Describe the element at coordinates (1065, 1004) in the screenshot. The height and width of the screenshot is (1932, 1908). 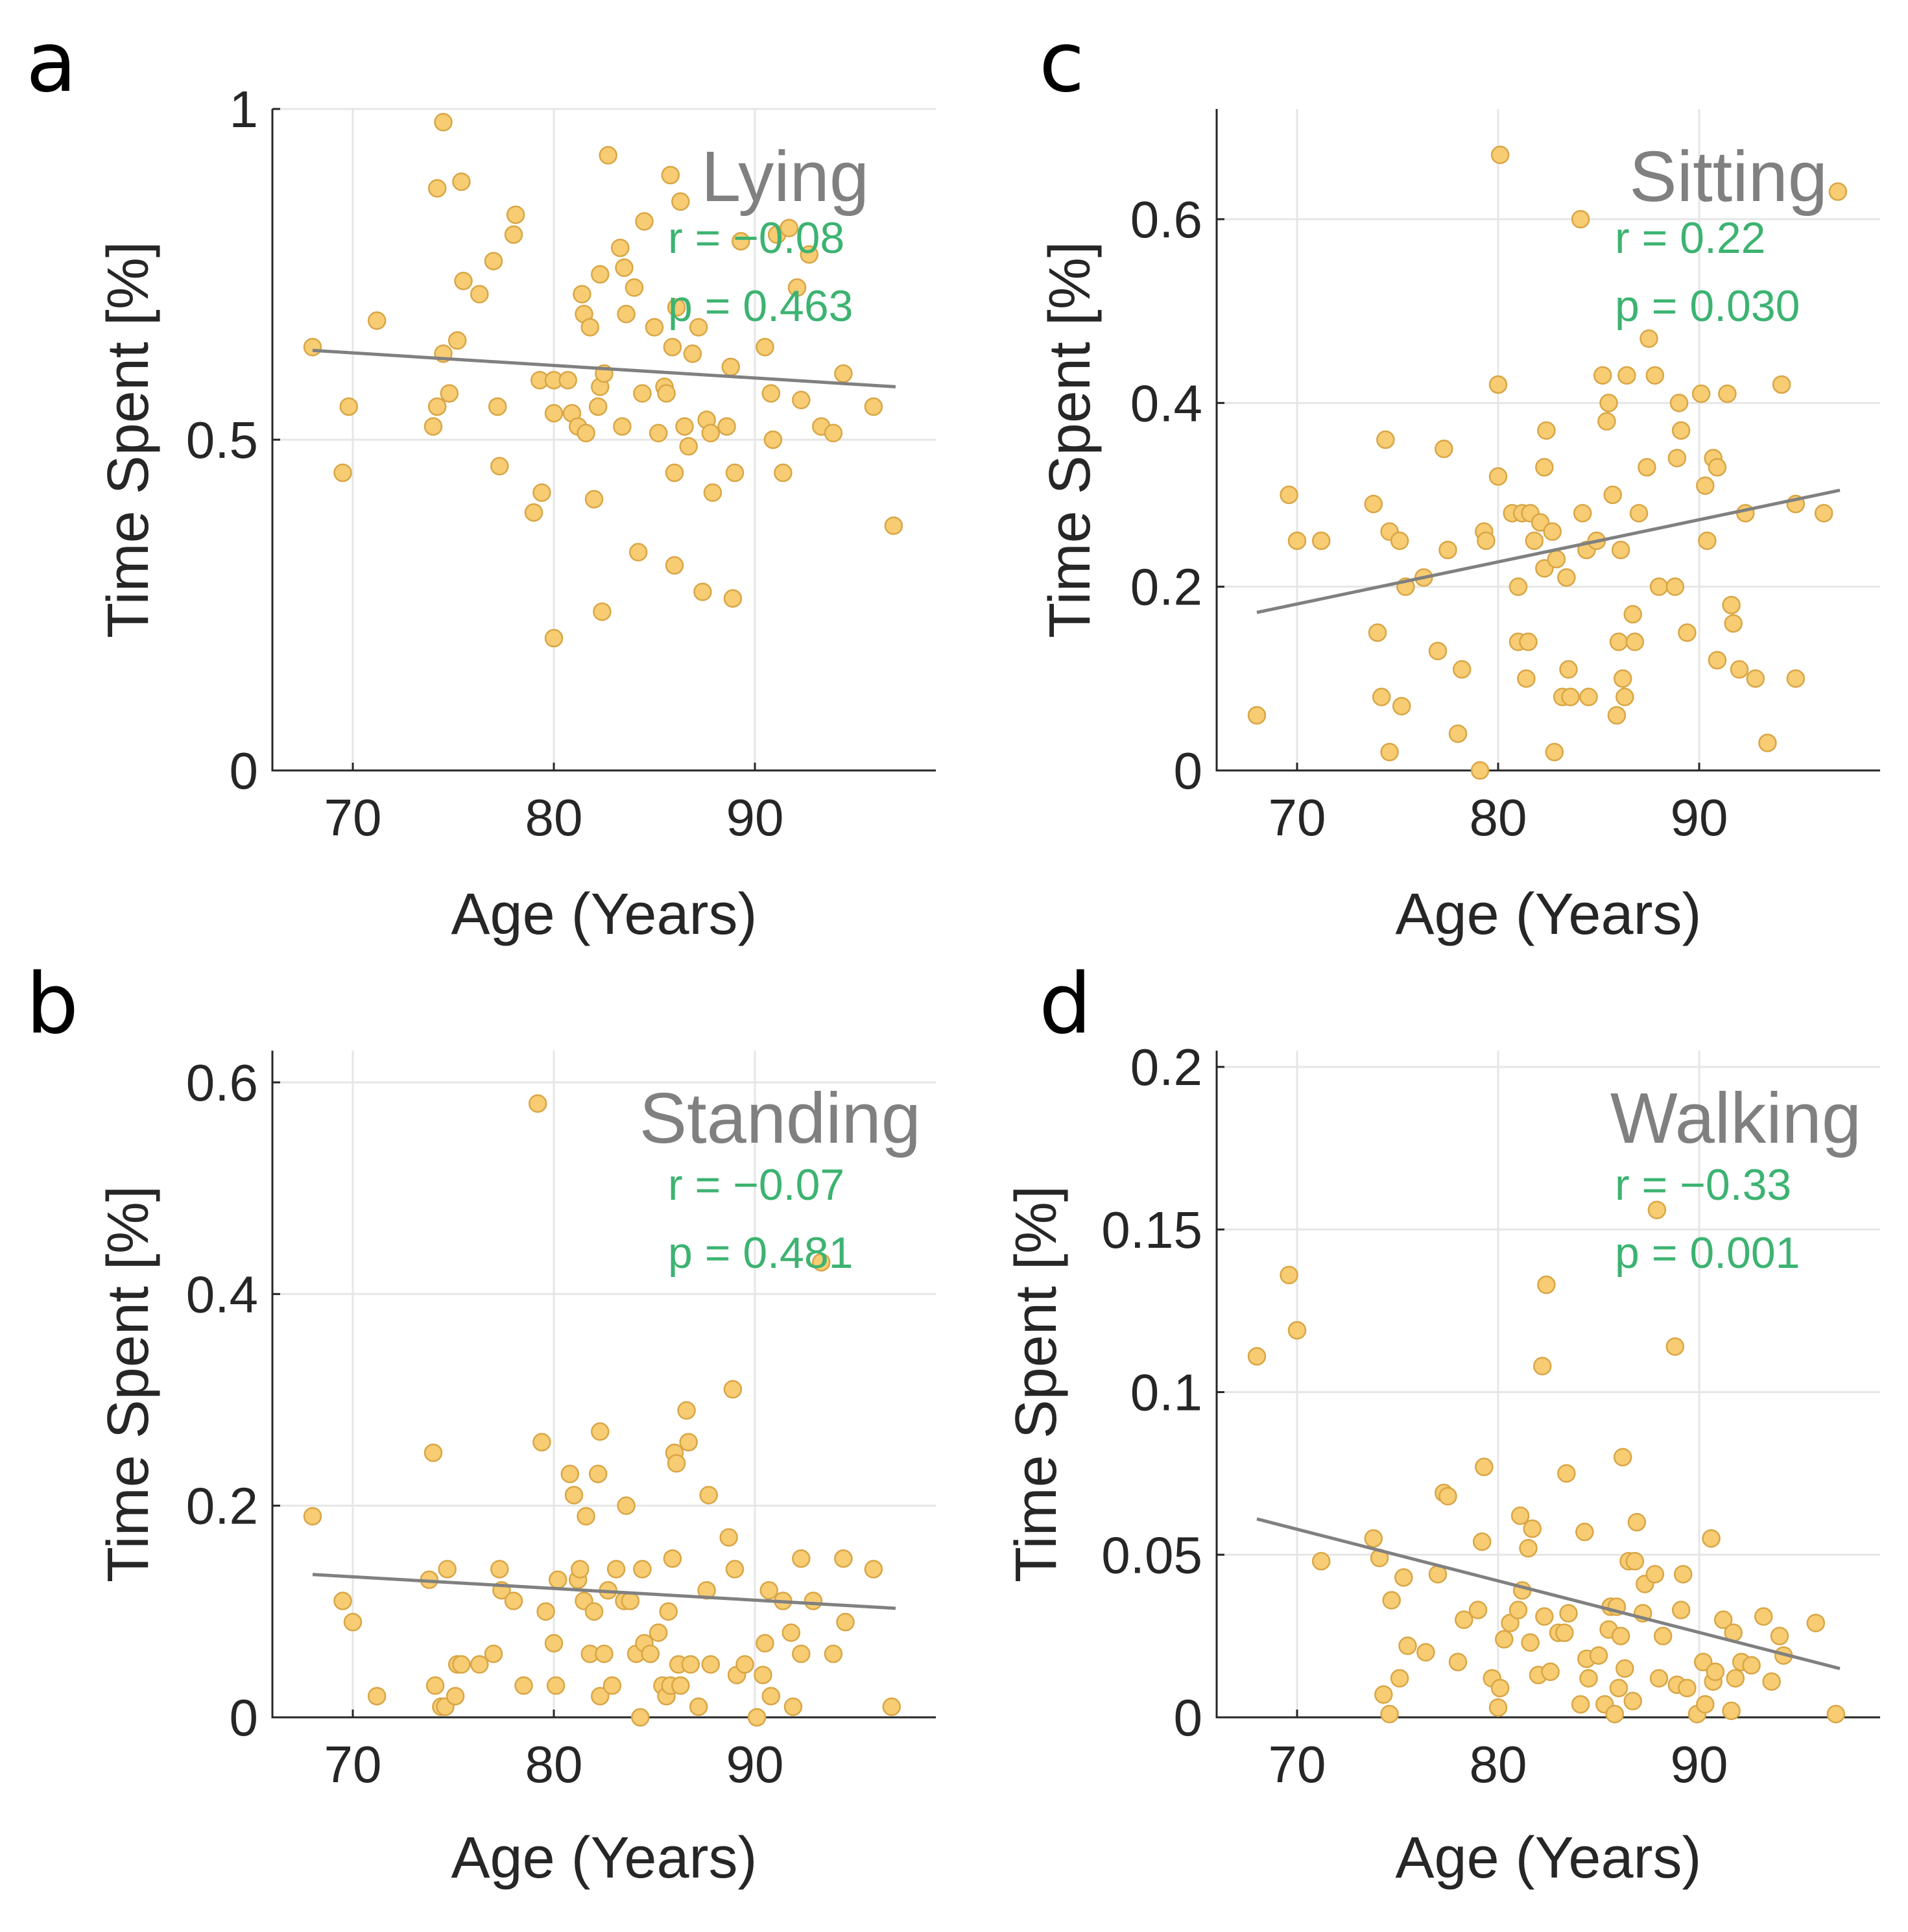
I see `panel-letter: d` at that location.